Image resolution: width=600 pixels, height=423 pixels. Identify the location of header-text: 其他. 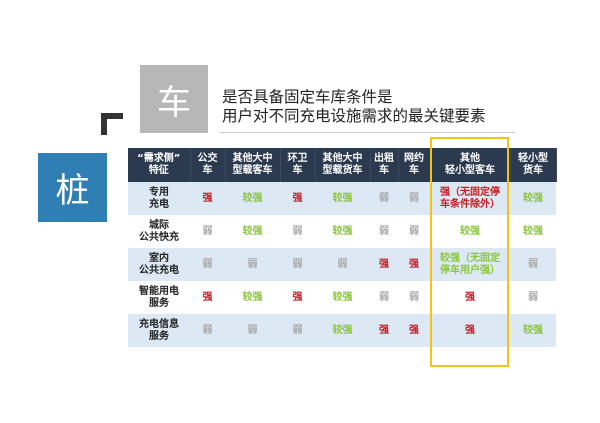
(470, 158).